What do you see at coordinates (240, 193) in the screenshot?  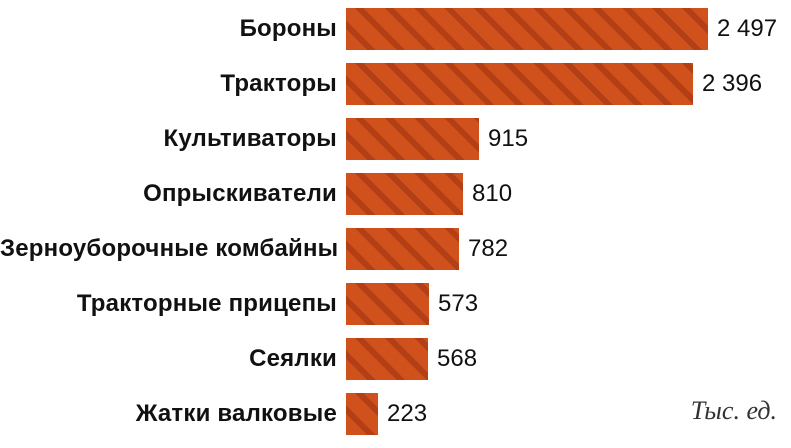 I see `bar-category-label: Опрыскиватели` at bounding box center [240, 193].